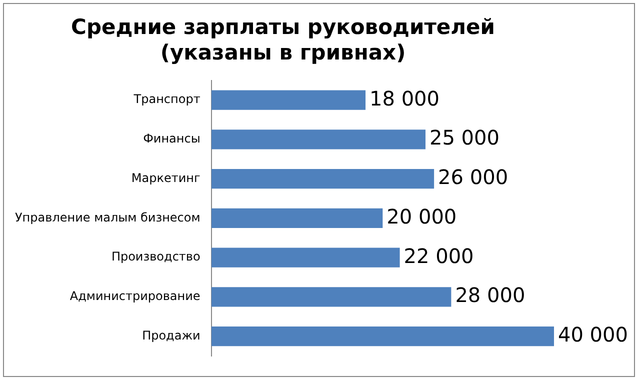 The height and width of the screenshot is (382, 640). What do you see at coordinates (439, 256) in the screenshot?
I see `data-label: 22 000` at bounding box center [439, 256].